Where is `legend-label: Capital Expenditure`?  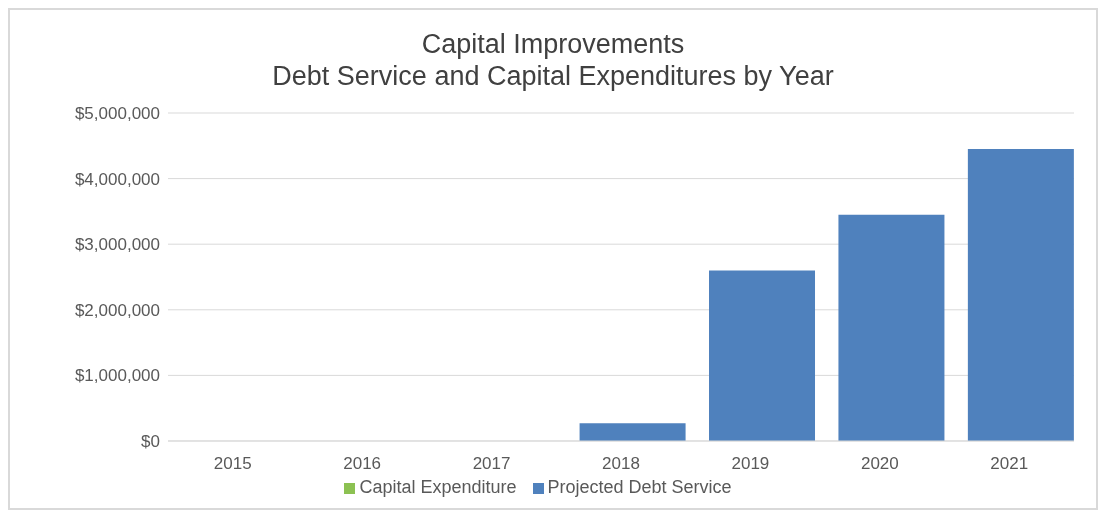 legend-label: Capital Expenditure is located at coordinates (438, 487).